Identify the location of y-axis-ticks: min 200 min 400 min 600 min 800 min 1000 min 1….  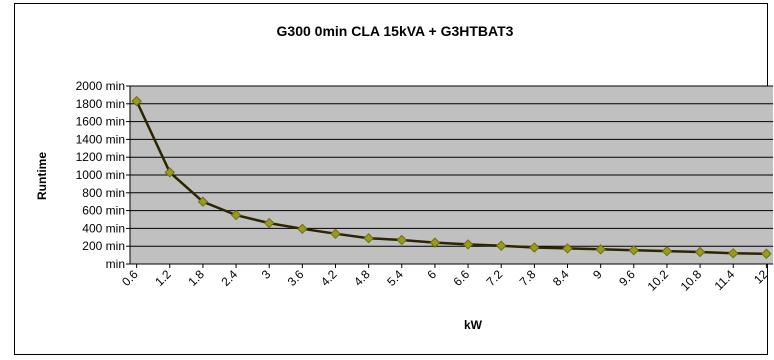
(103, 175).